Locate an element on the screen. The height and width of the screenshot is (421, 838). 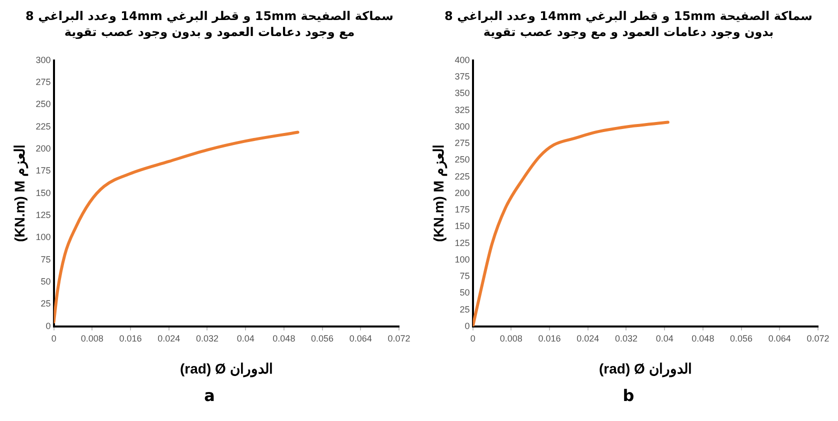
y-tick-label: 325 is located at coordinates (462, 109).